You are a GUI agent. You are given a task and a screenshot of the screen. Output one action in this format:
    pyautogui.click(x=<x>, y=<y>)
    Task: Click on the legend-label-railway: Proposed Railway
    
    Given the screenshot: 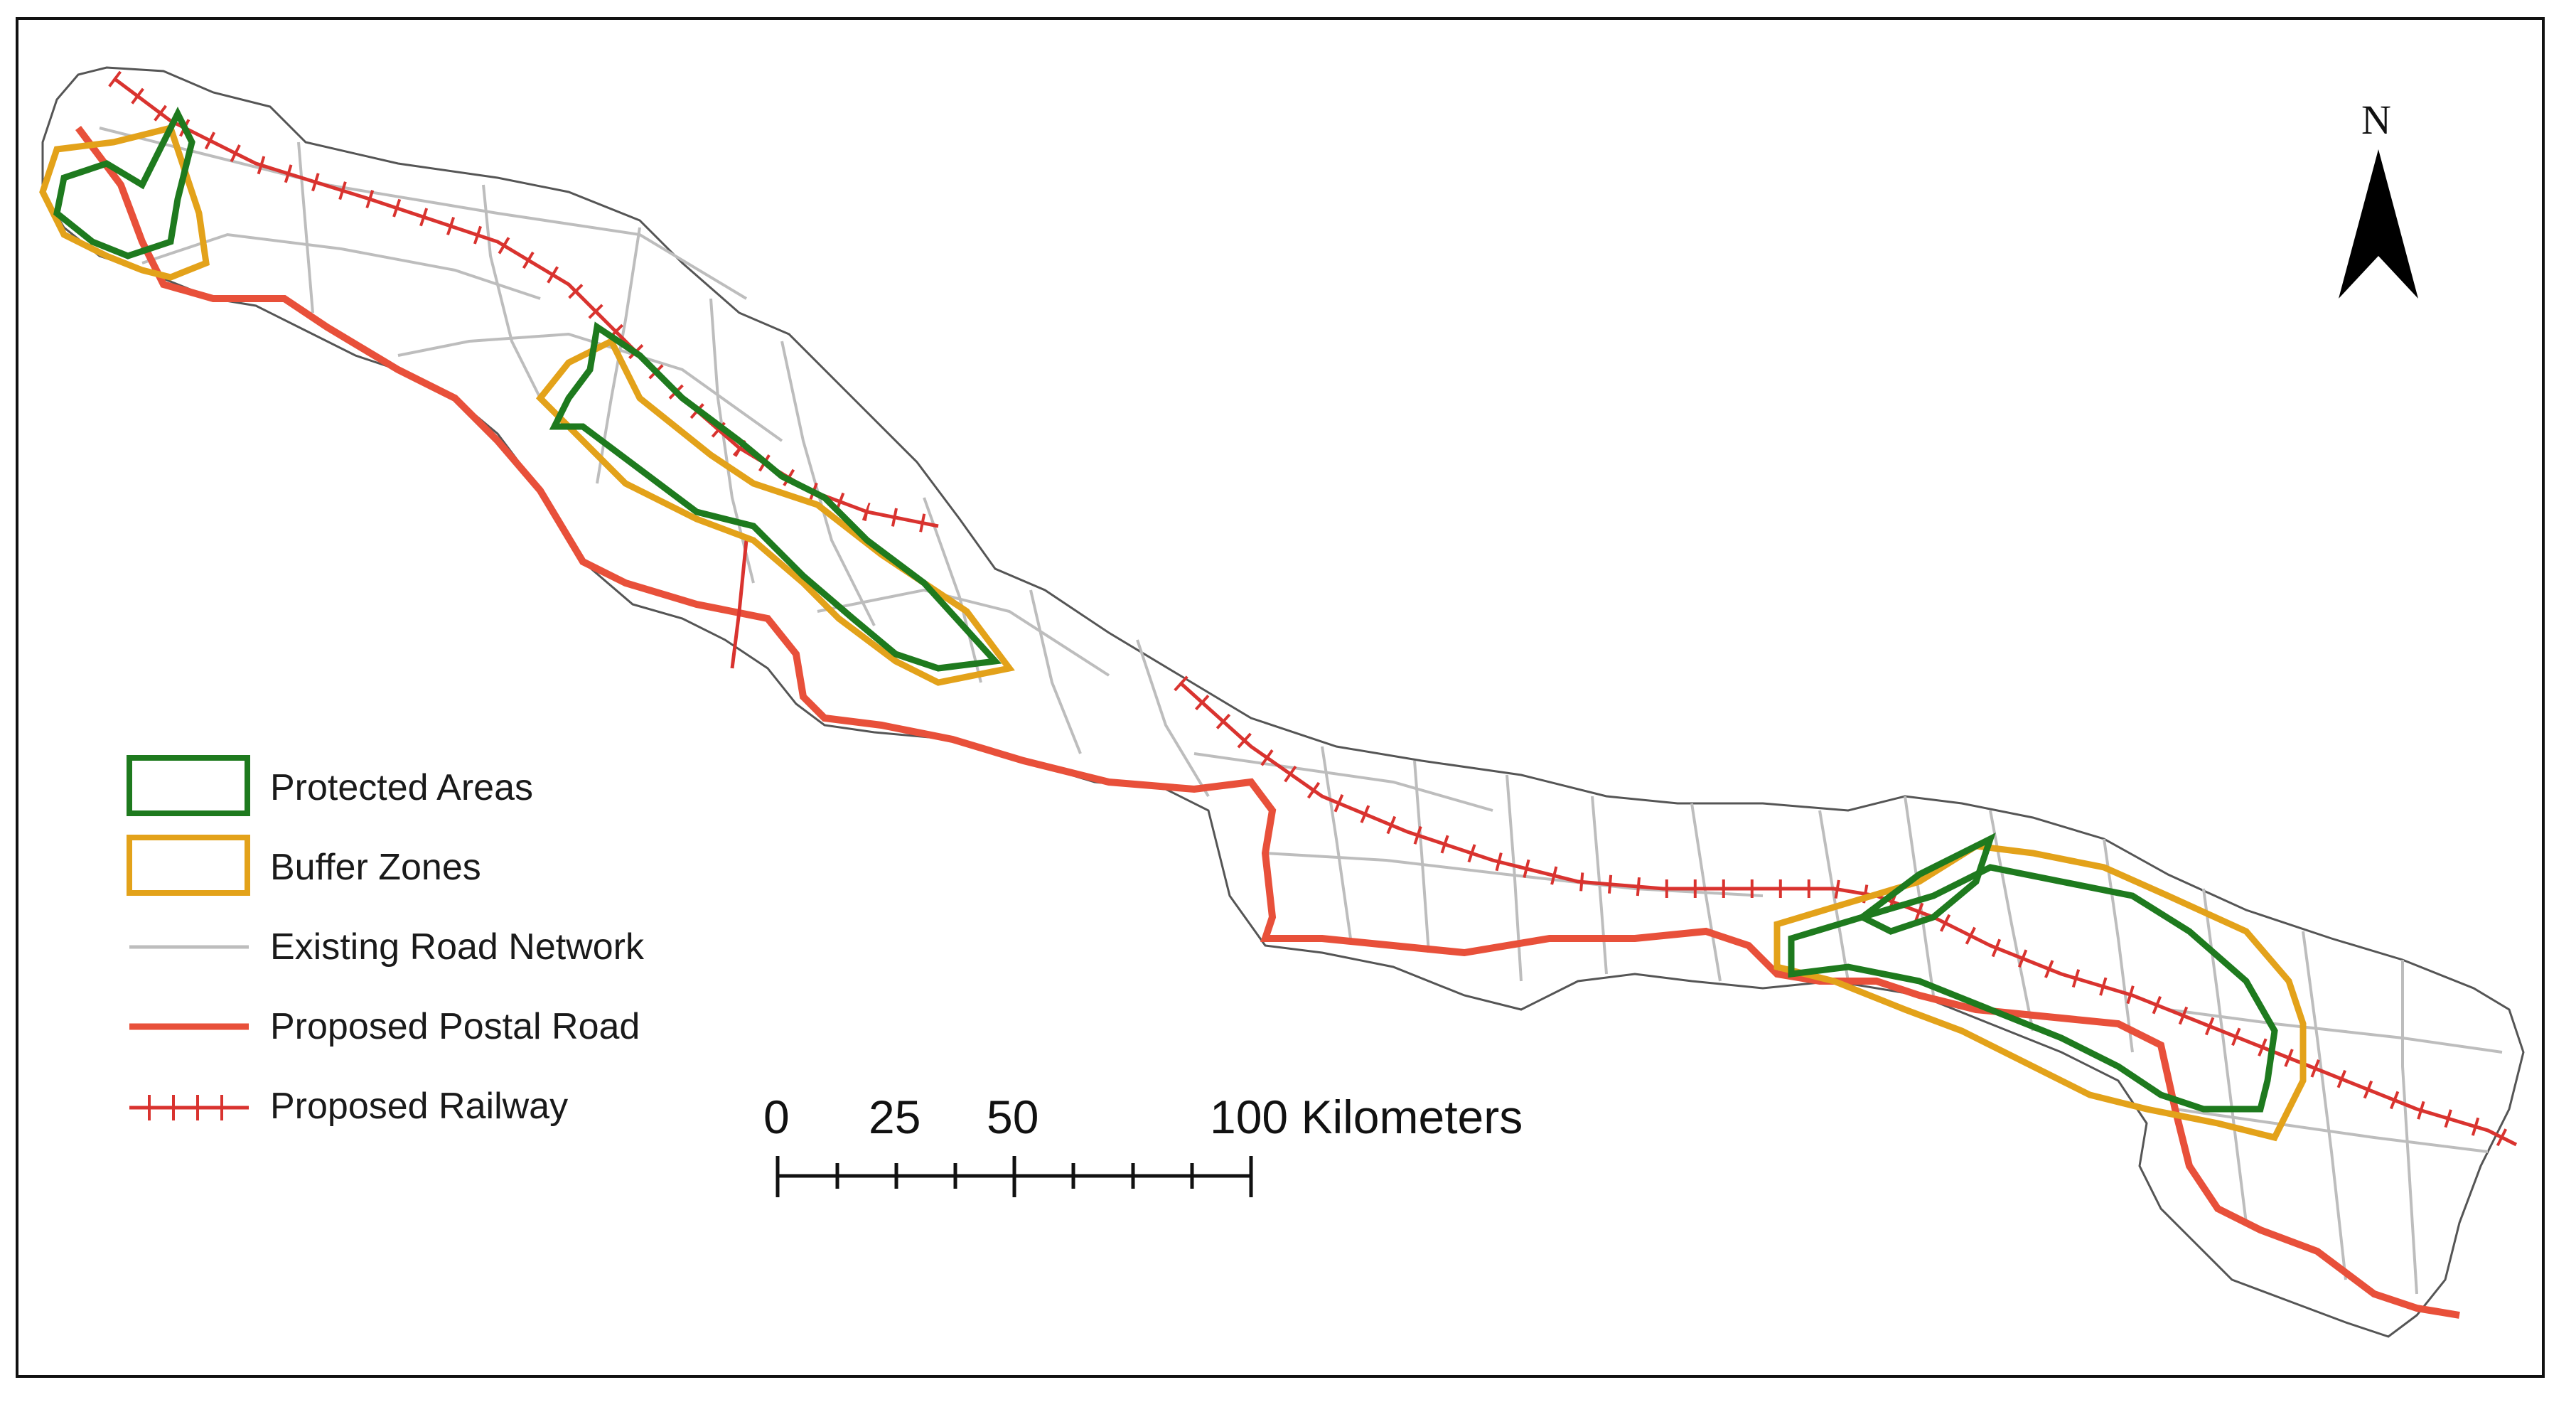 What is the action you would take?
    pyautogui.click(x=419, y=1106)
    